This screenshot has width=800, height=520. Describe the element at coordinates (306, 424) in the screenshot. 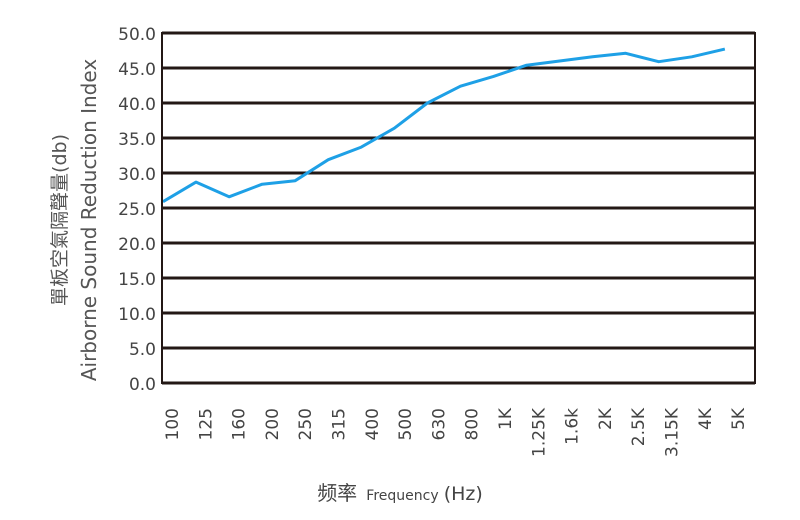

I see `x-tick-label: 250` at that location.